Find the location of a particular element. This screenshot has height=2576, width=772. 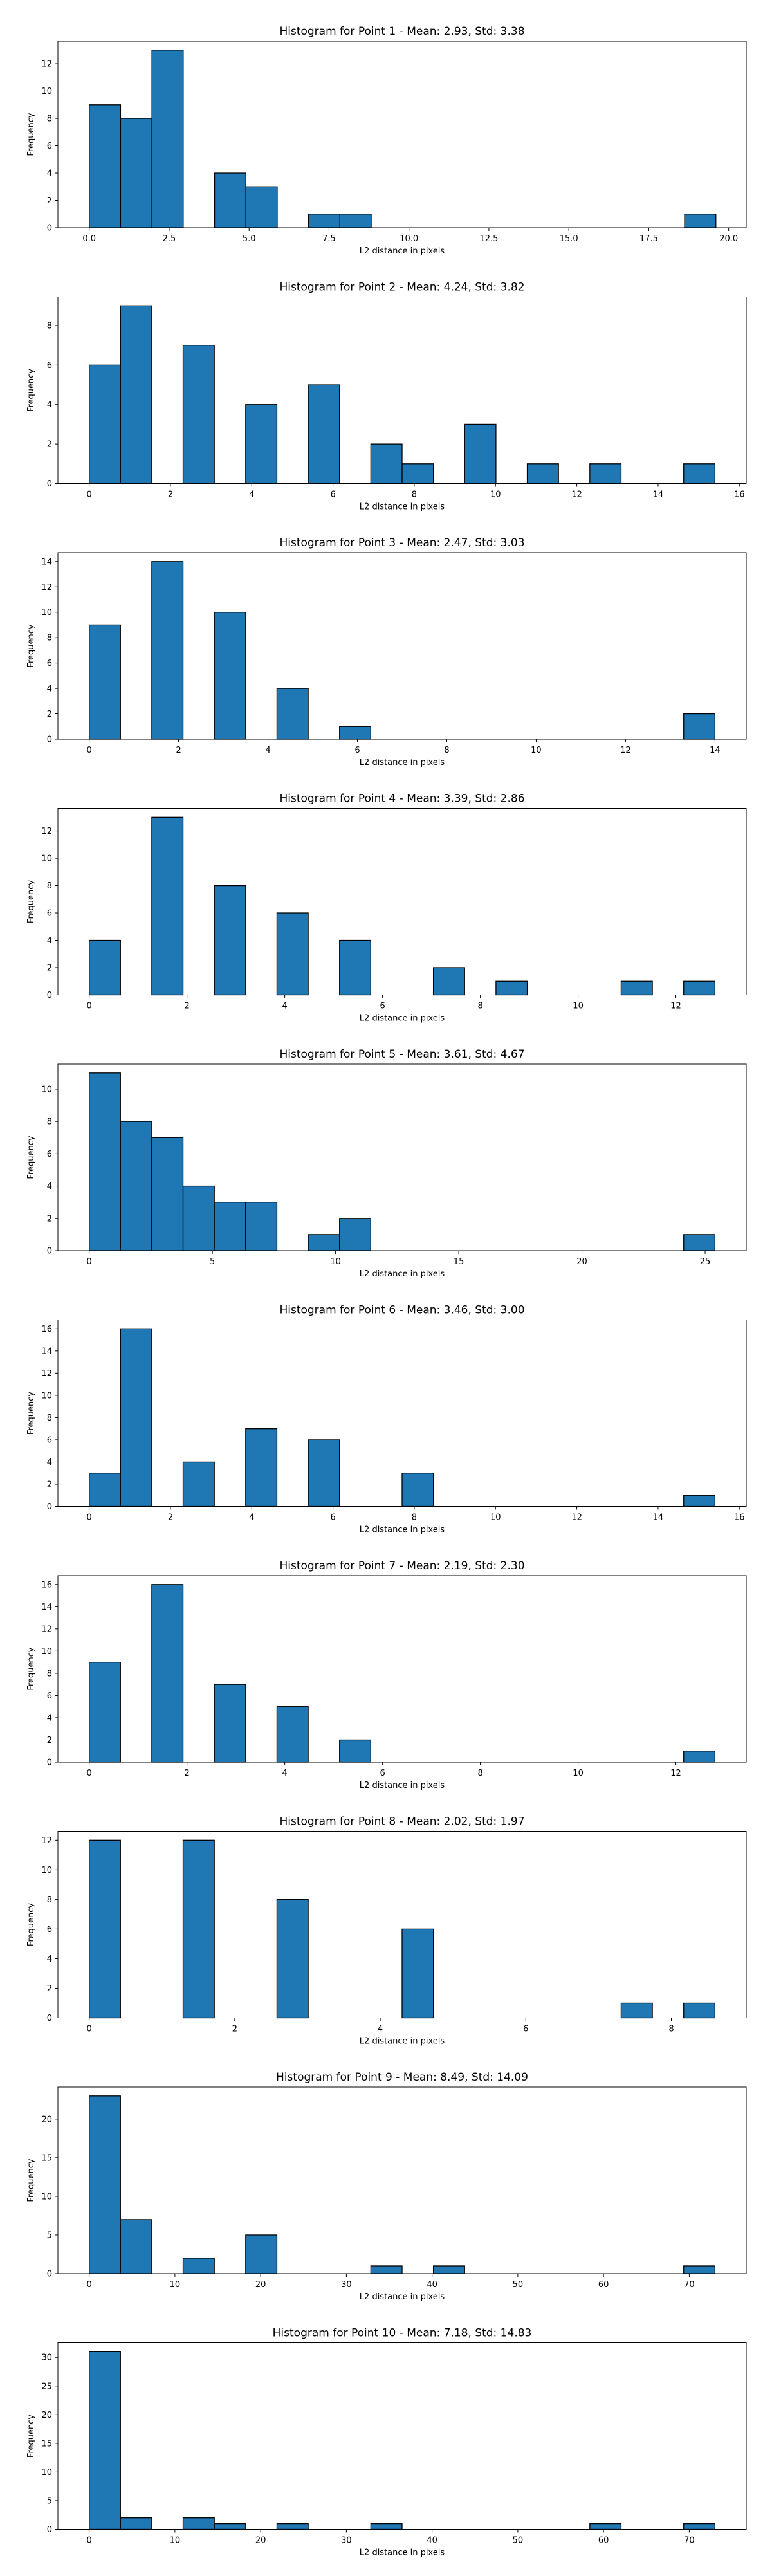

y-tick-label: 5 is located at coordinates (49, 2235).